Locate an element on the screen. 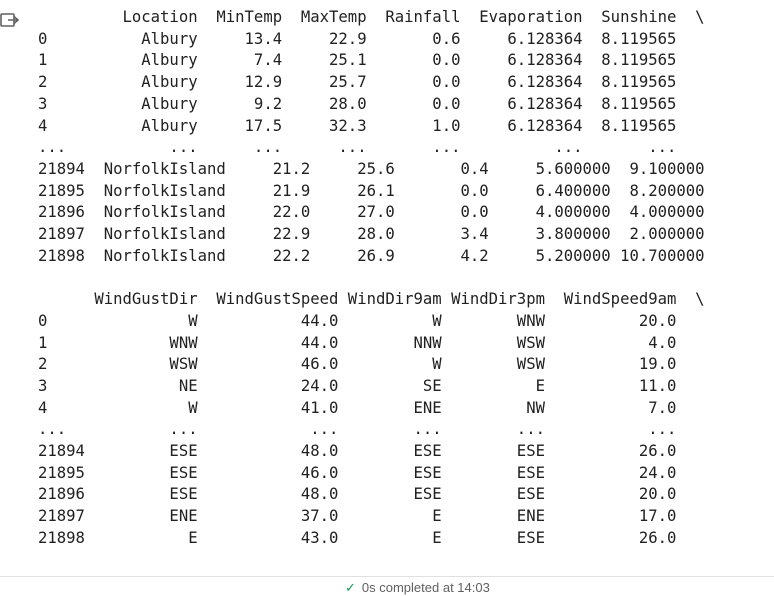  output-line: 0 W 44.0 W WNW 20.0 is located at coordinates (357, 320).